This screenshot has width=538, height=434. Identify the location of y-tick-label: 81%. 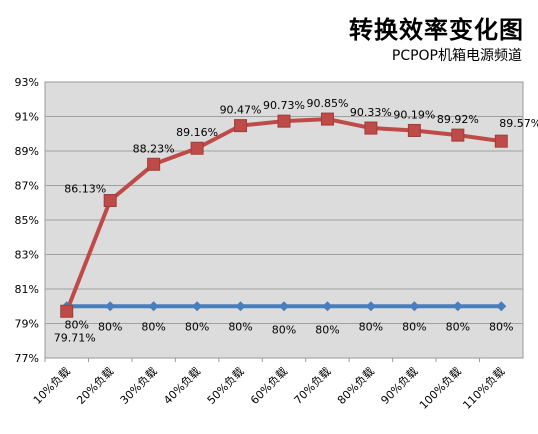
(27, 289).